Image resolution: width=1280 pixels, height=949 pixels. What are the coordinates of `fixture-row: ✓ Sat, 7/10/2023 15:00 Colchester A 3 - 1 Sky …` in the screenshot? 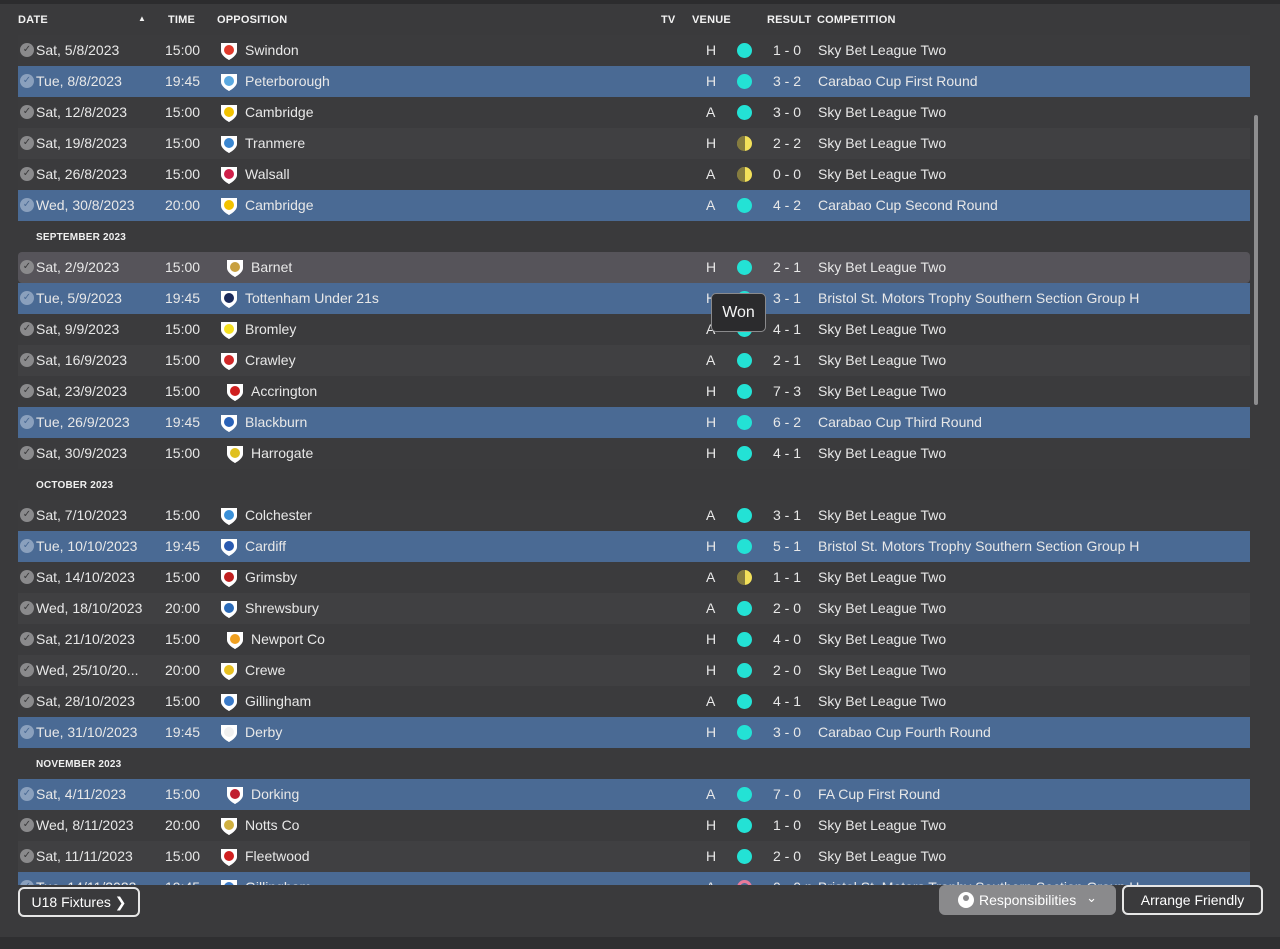 It's located at (634, 515).